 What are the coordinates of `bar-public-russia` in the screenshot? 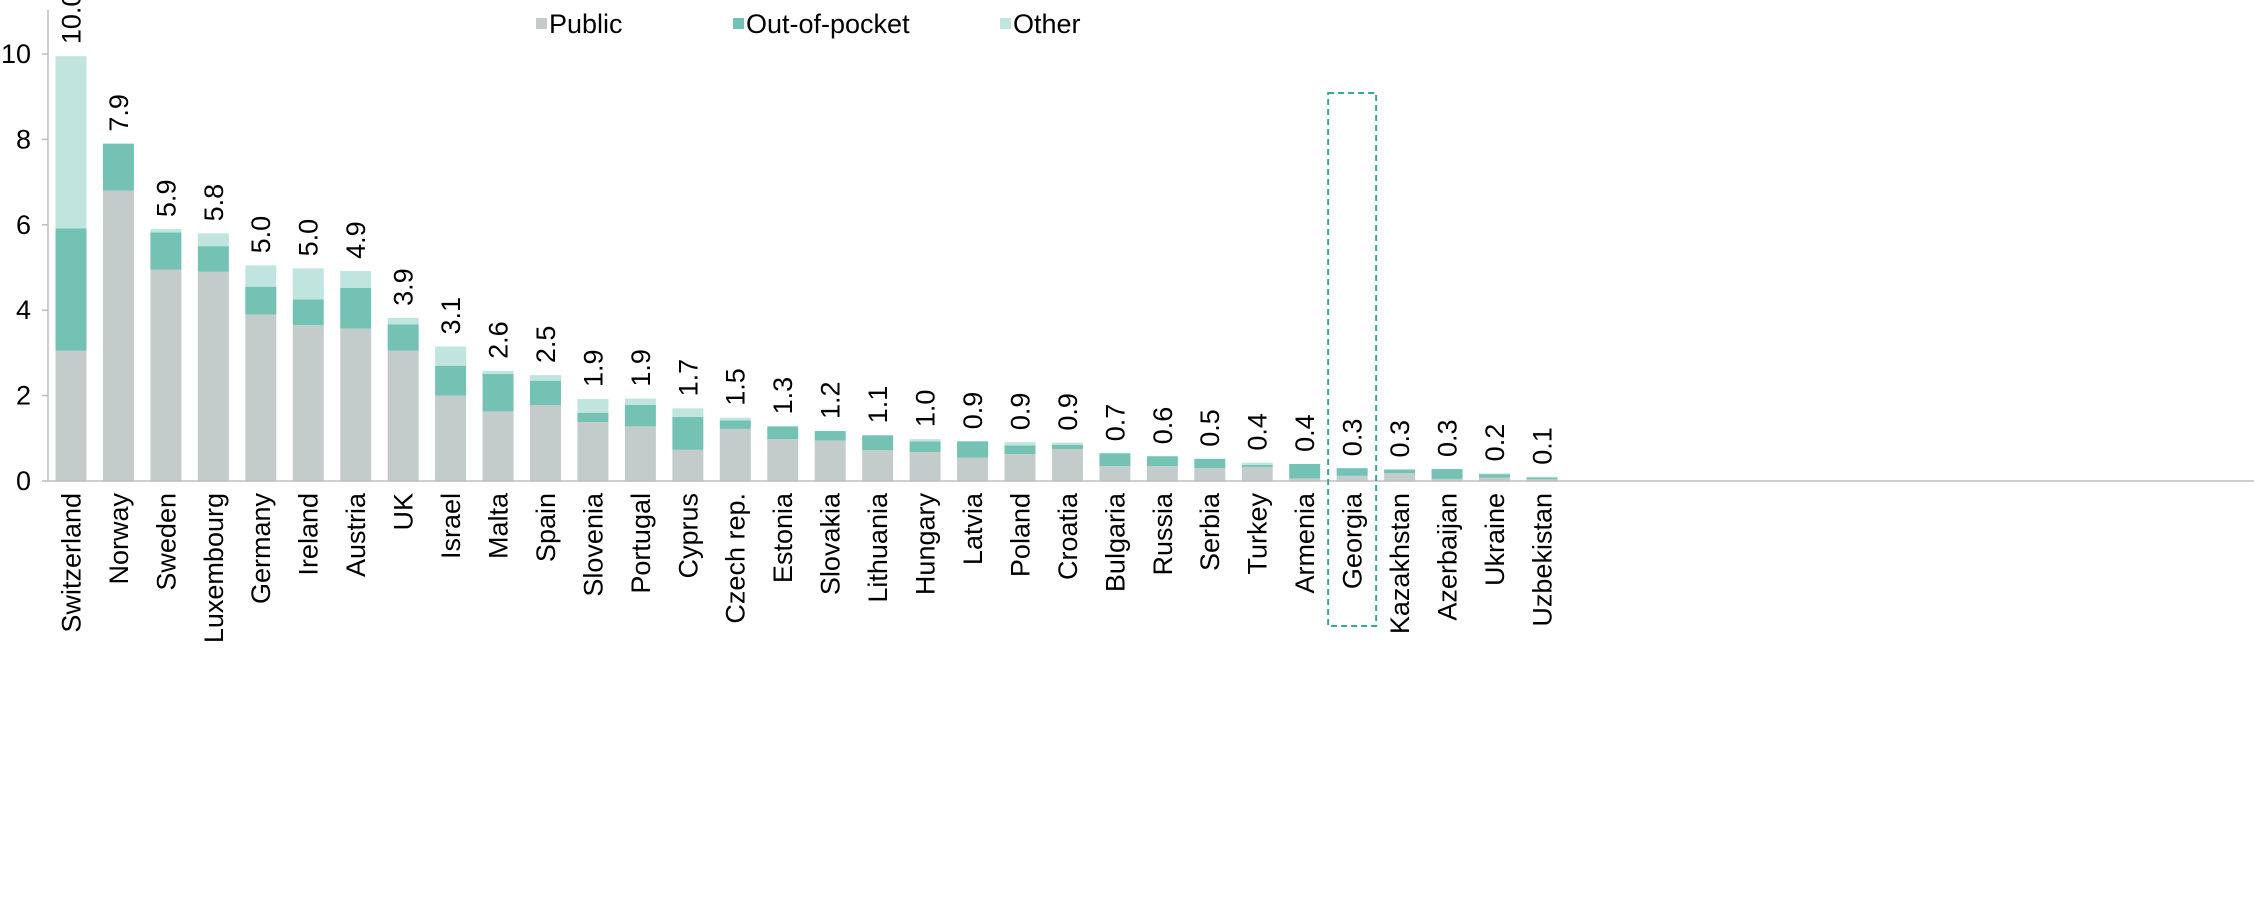 It's located at (1162, 473).